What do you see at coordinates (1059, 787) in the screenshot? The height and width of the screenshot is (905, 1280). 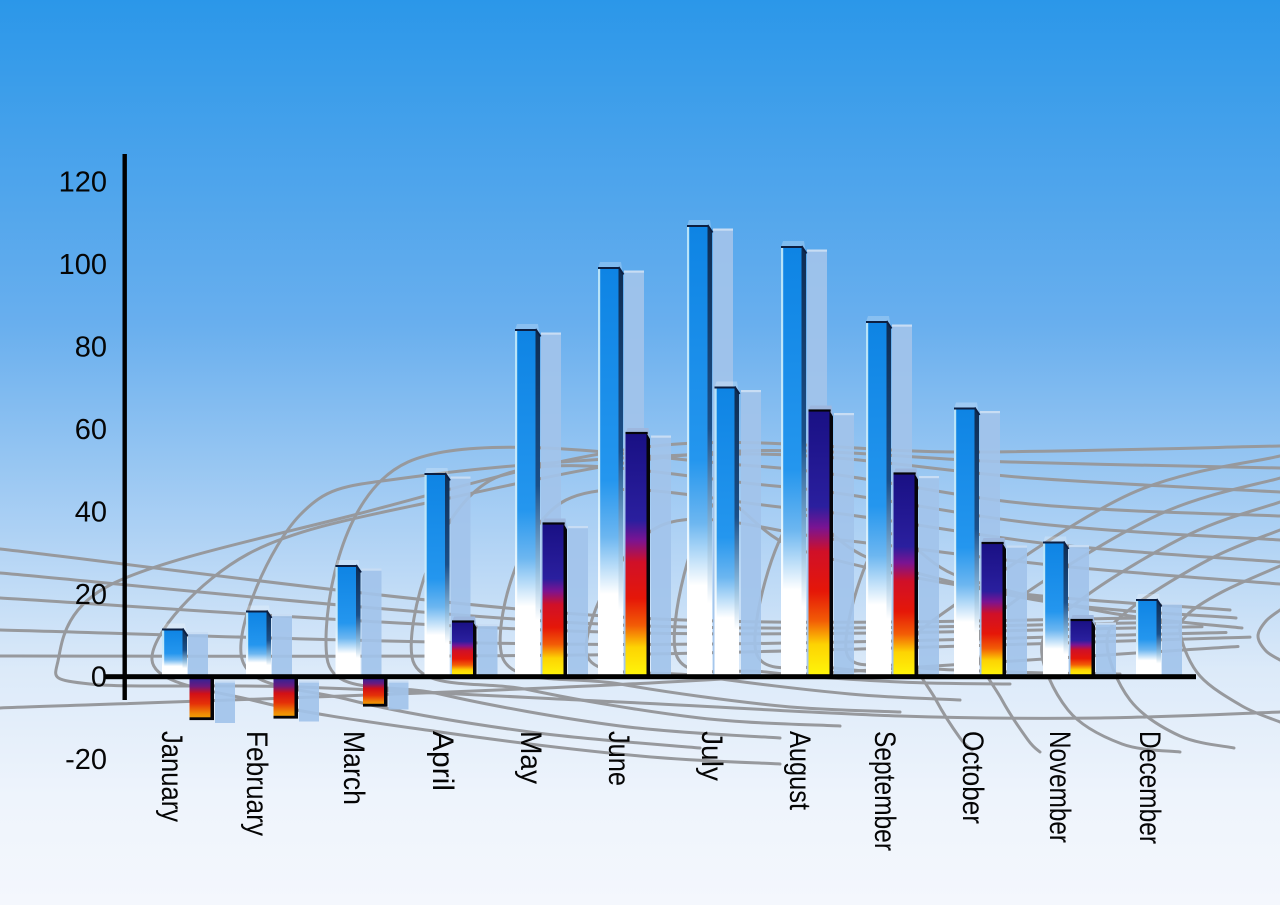 I see `svg-text: November` at bounding box center [1059, 787].